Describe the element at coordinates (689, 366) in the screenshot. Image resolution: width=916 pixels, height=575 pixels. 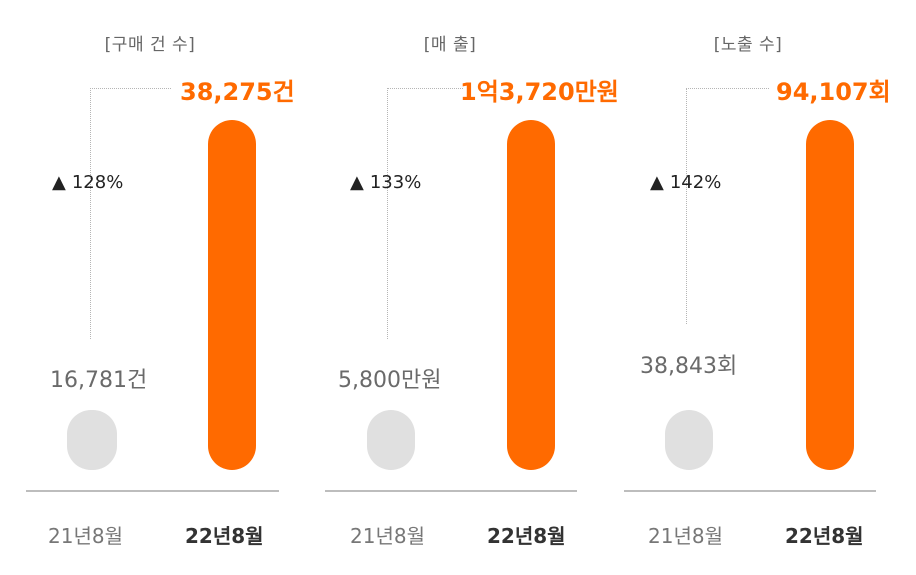
I see `previous-value-label: 38,843회` at that location.